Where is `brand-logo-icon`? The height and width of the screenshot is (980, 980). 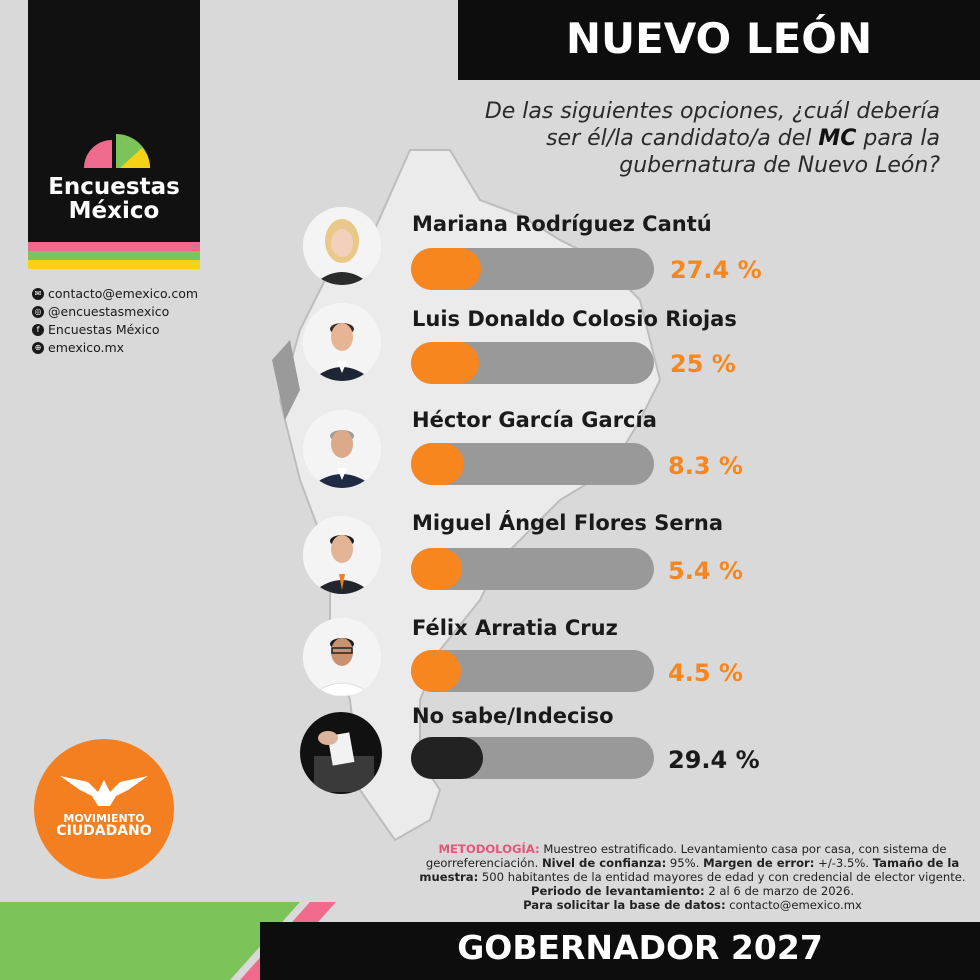
brand-logo-icon is located at coordinates (117, 151).